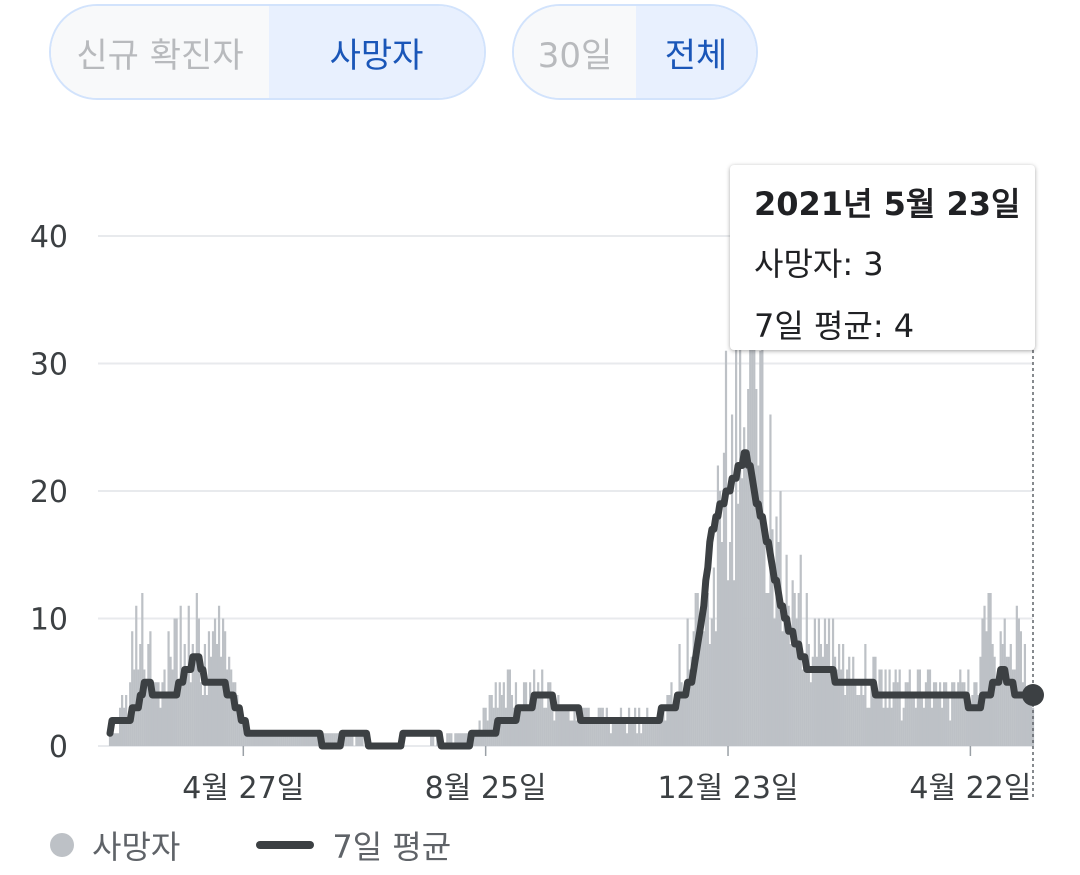  I want to click on range-30-days-tab: 30일, so click(575, 52).